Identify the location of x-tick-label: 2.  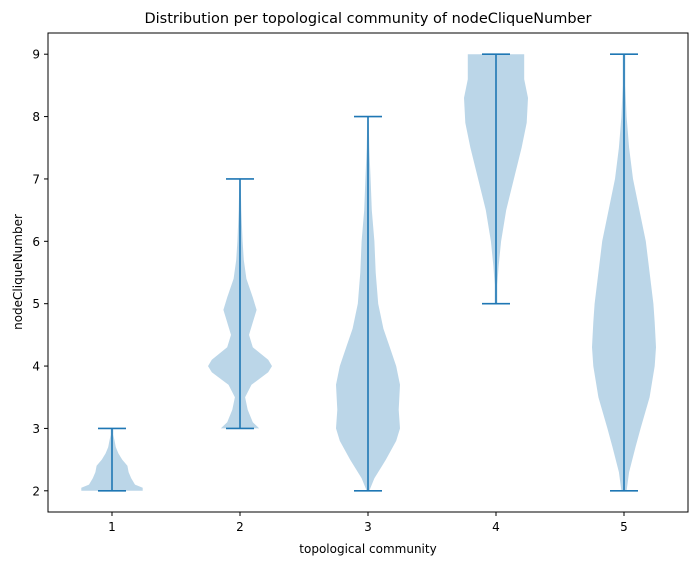
(240, 527).